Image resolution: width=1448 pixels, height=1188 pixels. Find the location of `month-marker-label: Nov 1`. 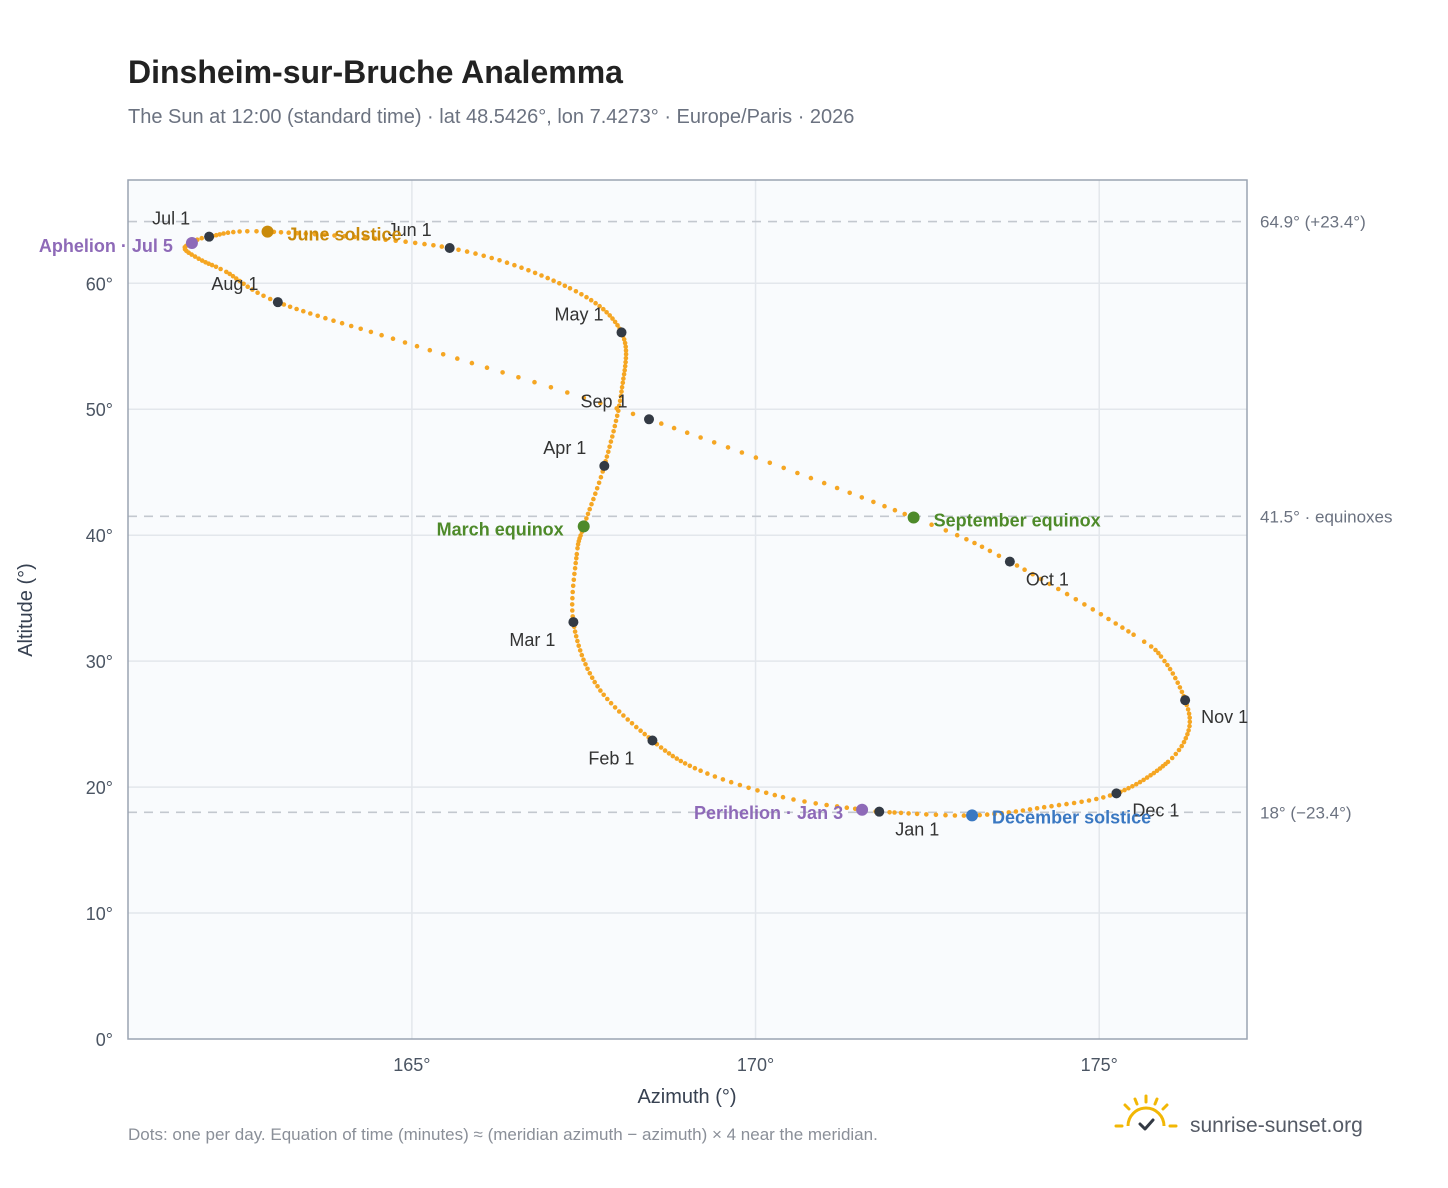

month-marker-label: Nov 1 is located at coordinates (1224, 717).